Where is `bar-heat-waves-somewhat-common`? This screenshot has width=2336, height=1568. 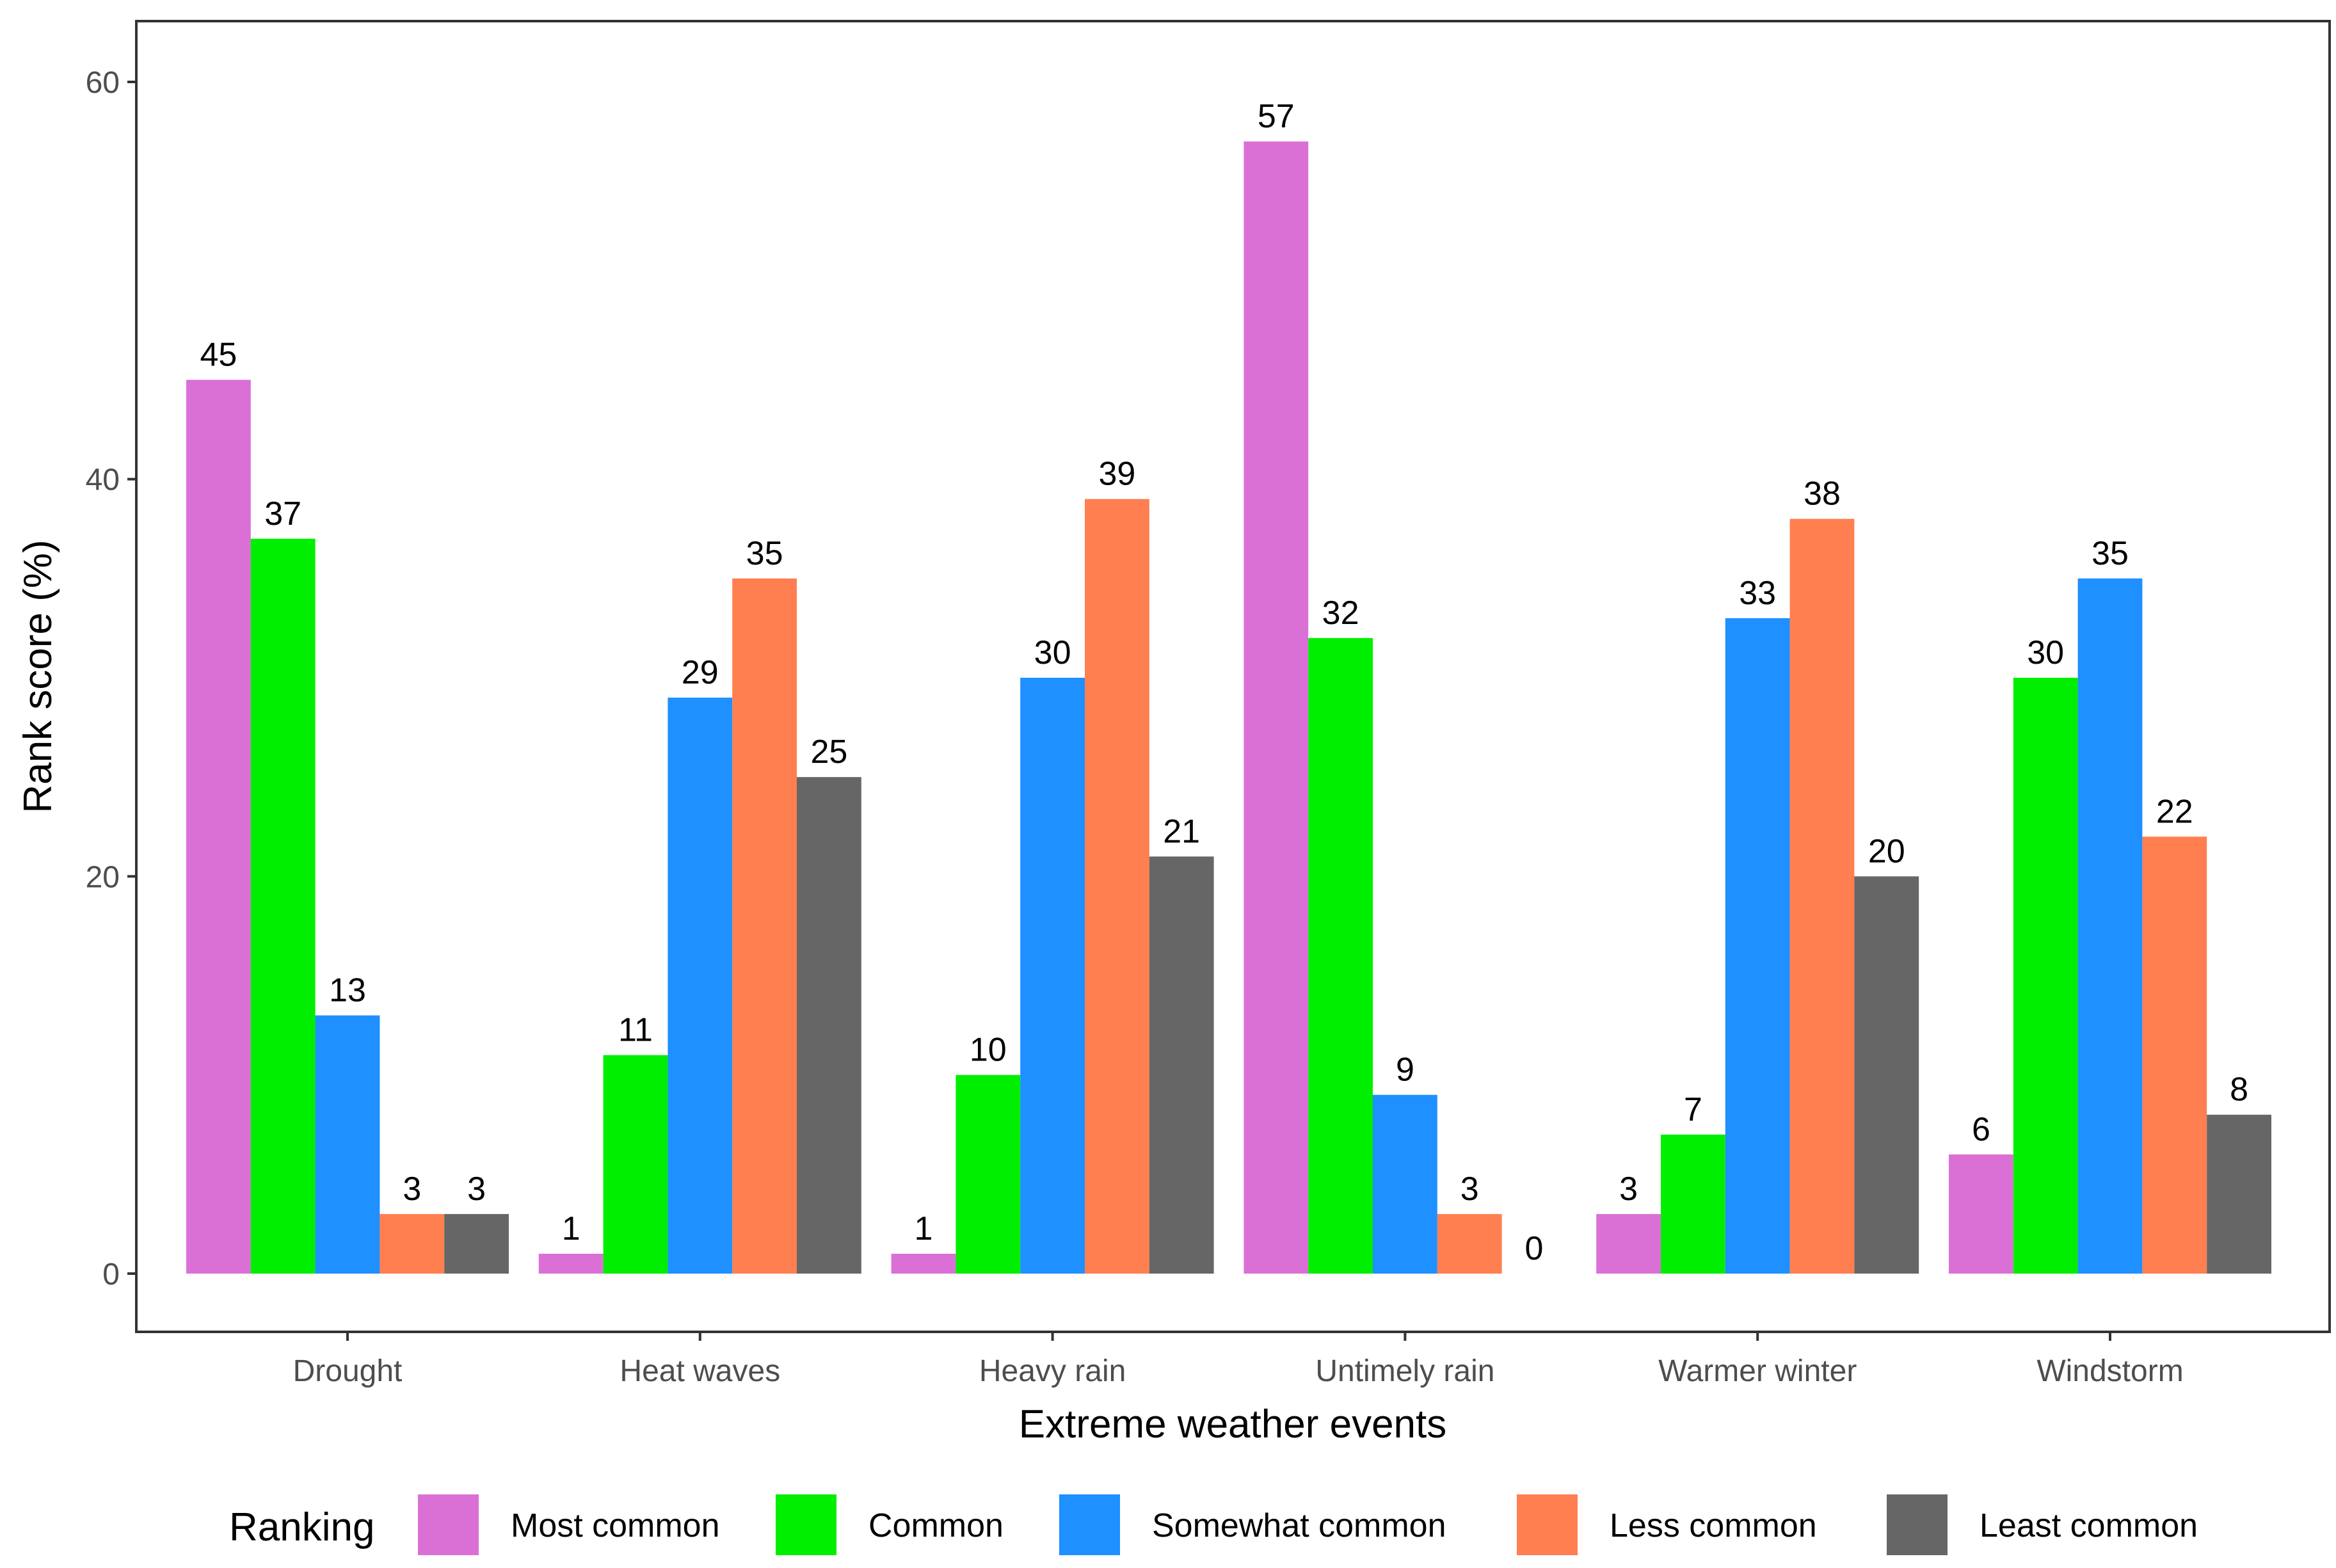
bar-heat-waves-somewhat-common is located at coordinates (700, 986).